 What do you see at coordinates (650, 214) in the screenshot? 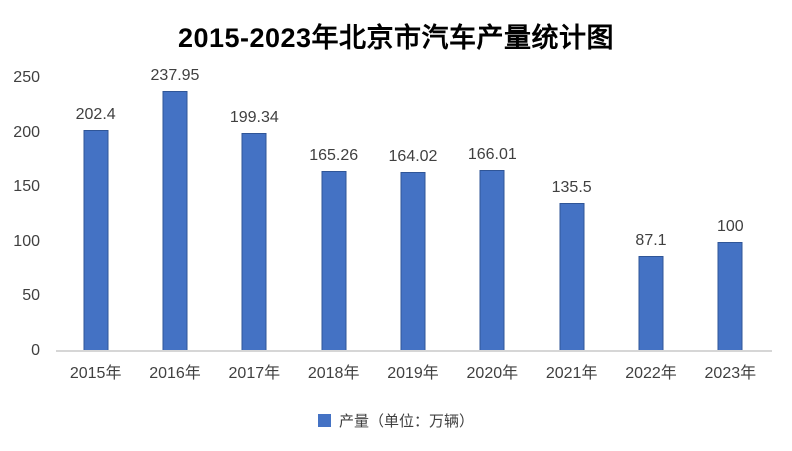
I see `bar-slot: 87.1` at bounding box center [650, 214].